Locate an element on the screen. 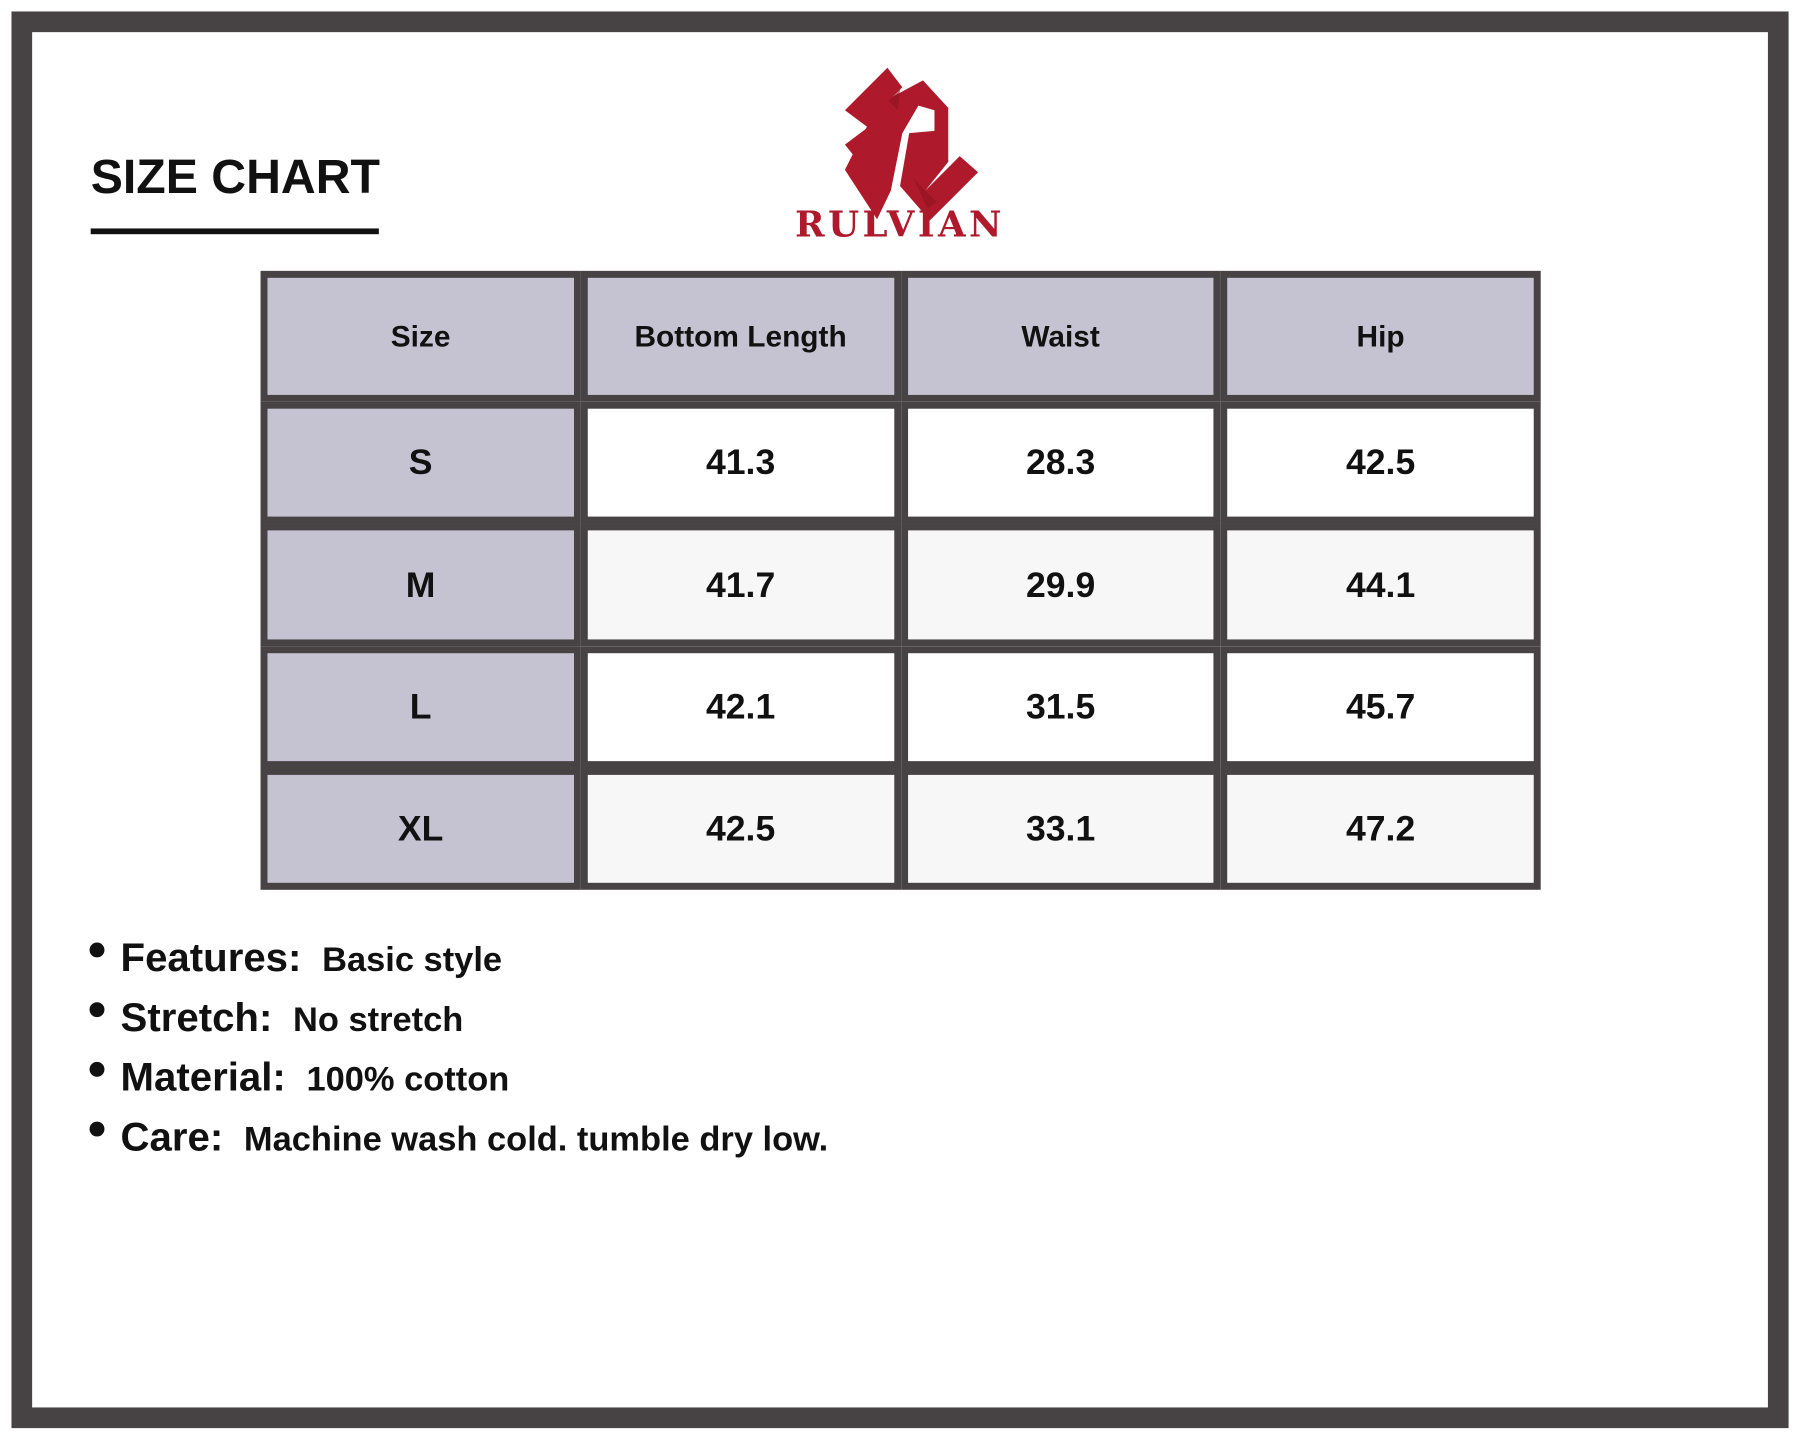 The image size is (1800, 1440). cell-hip: 44.1 is located at coordinates (1380, 585).